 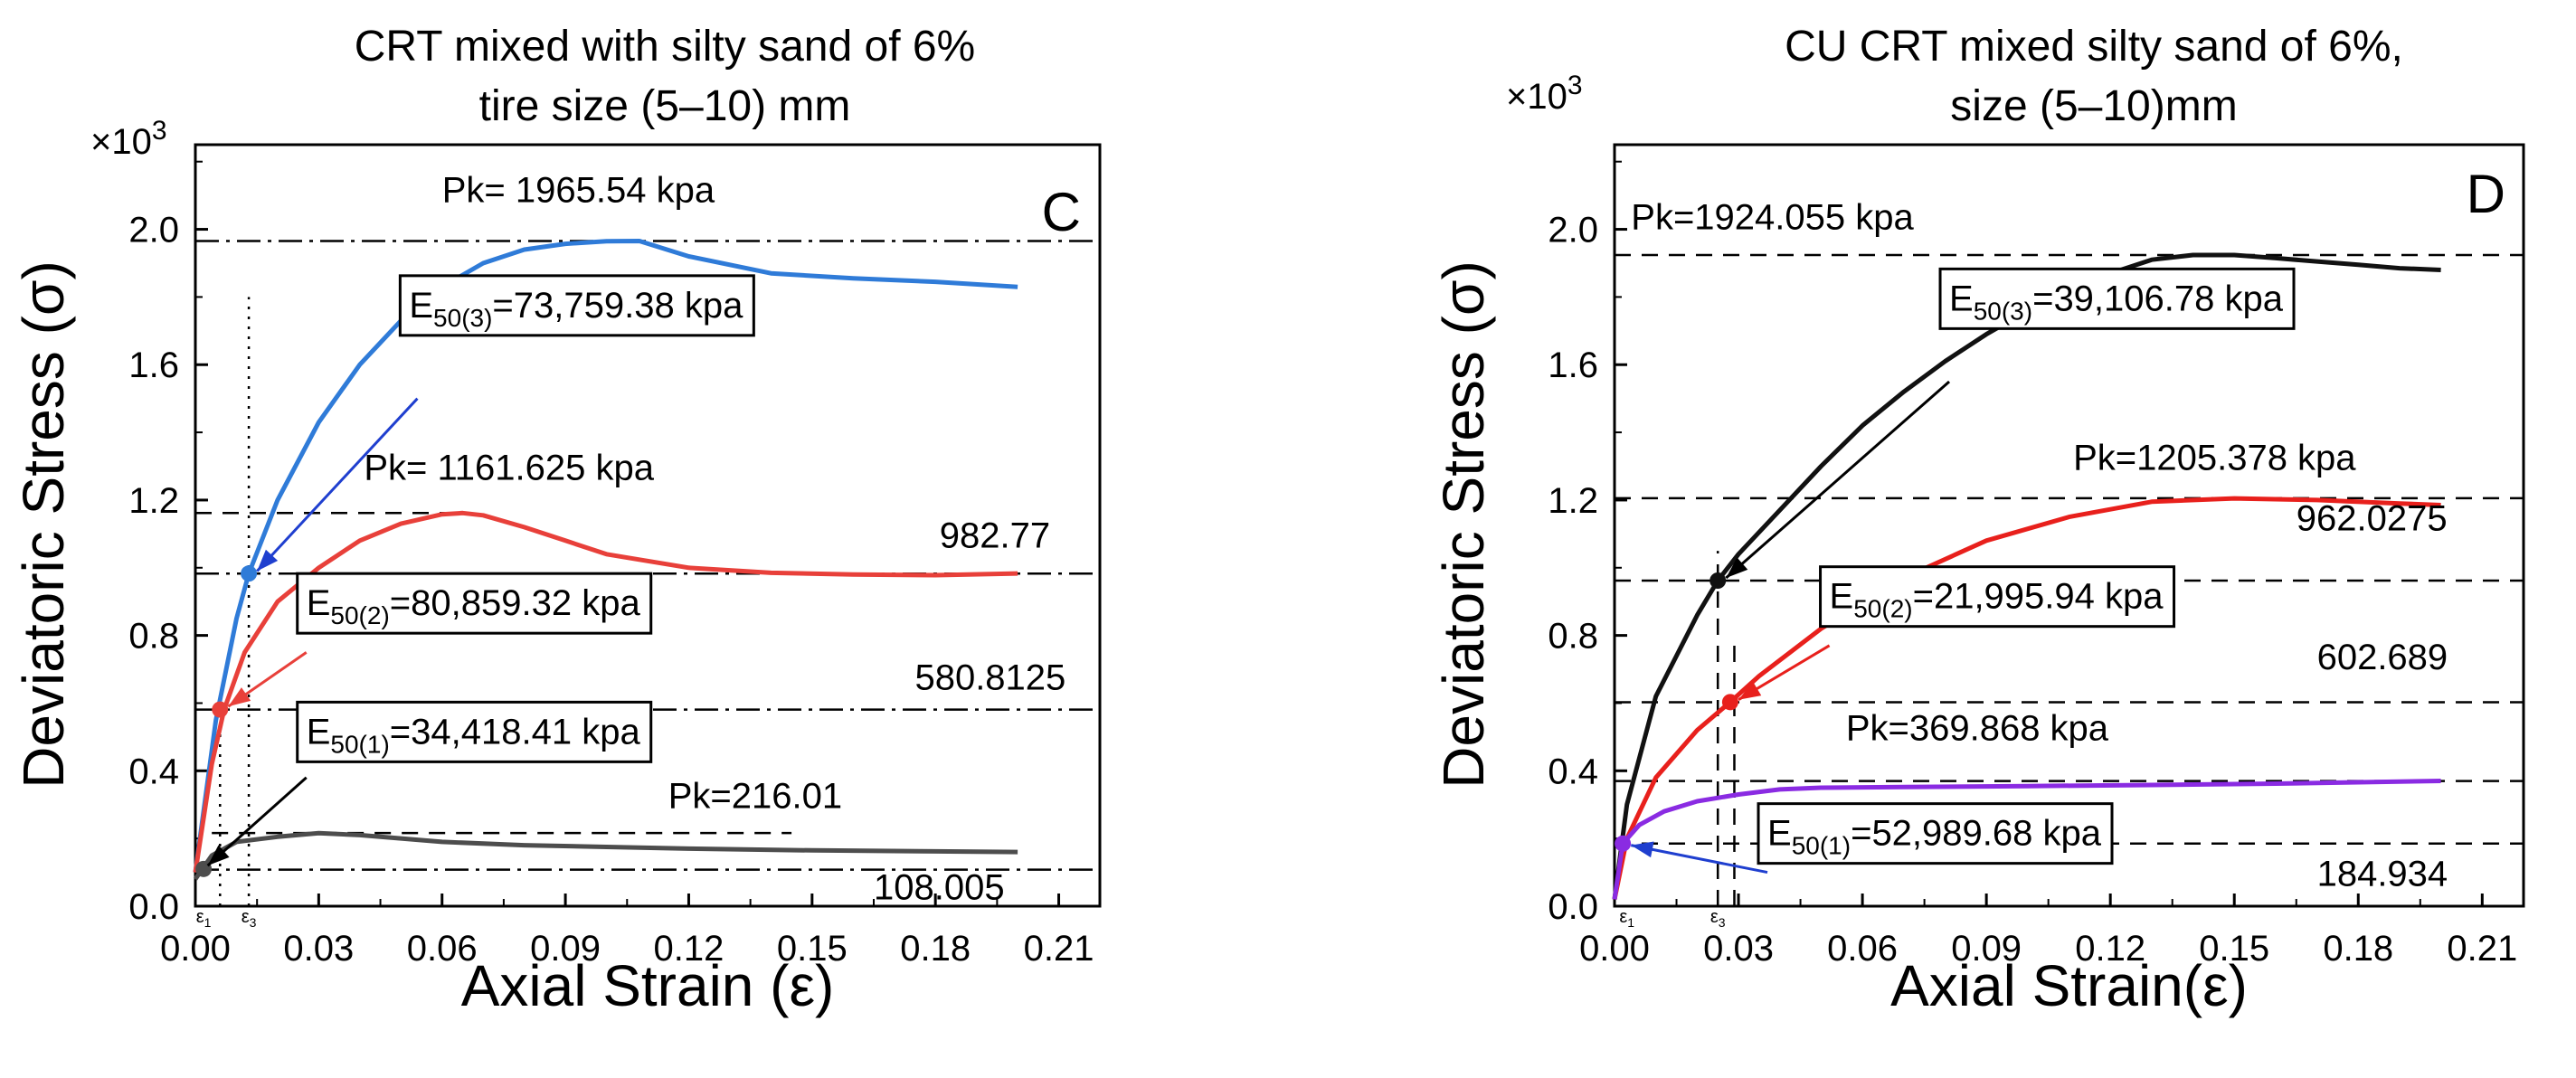 I want to click on annotation-label: Pk=1924.055 kpa, so click(x=1773, y=218).